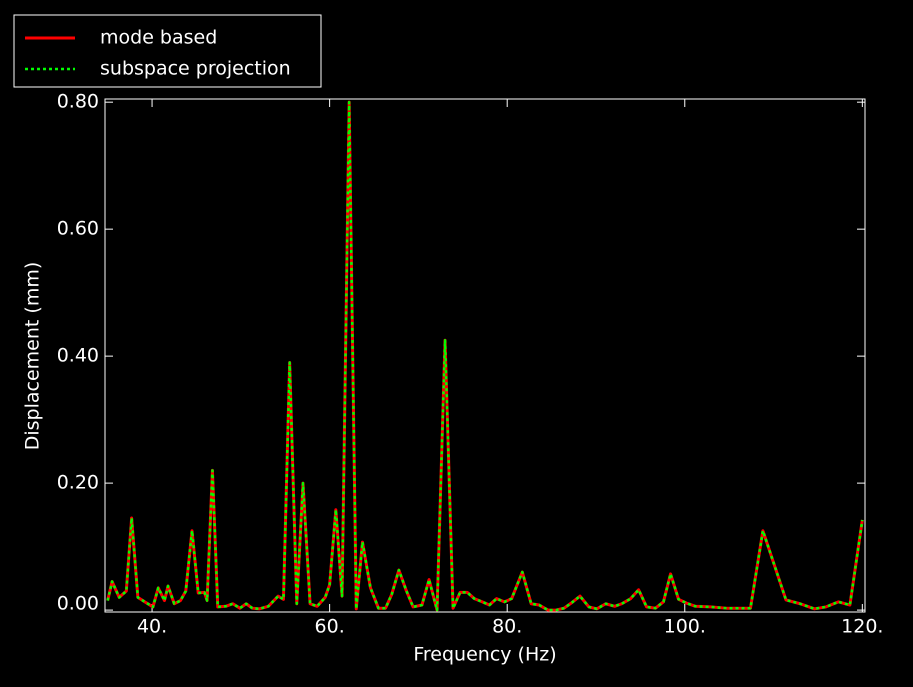  Describe the element at coordinates (167, 51) in the screenshot. I see `legend-box` at that location.